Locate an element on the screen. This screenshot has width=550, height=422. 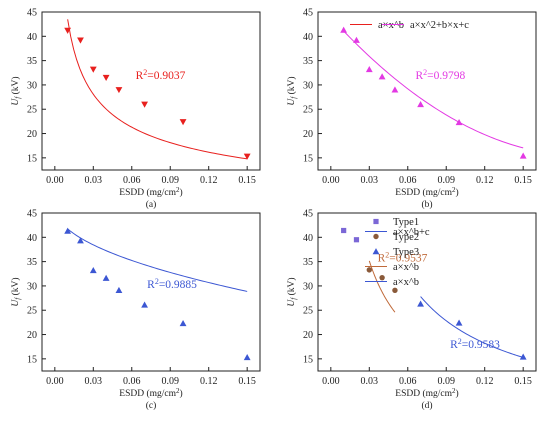
legend-label: a×x^b+c is located at coordinates (411, 232).